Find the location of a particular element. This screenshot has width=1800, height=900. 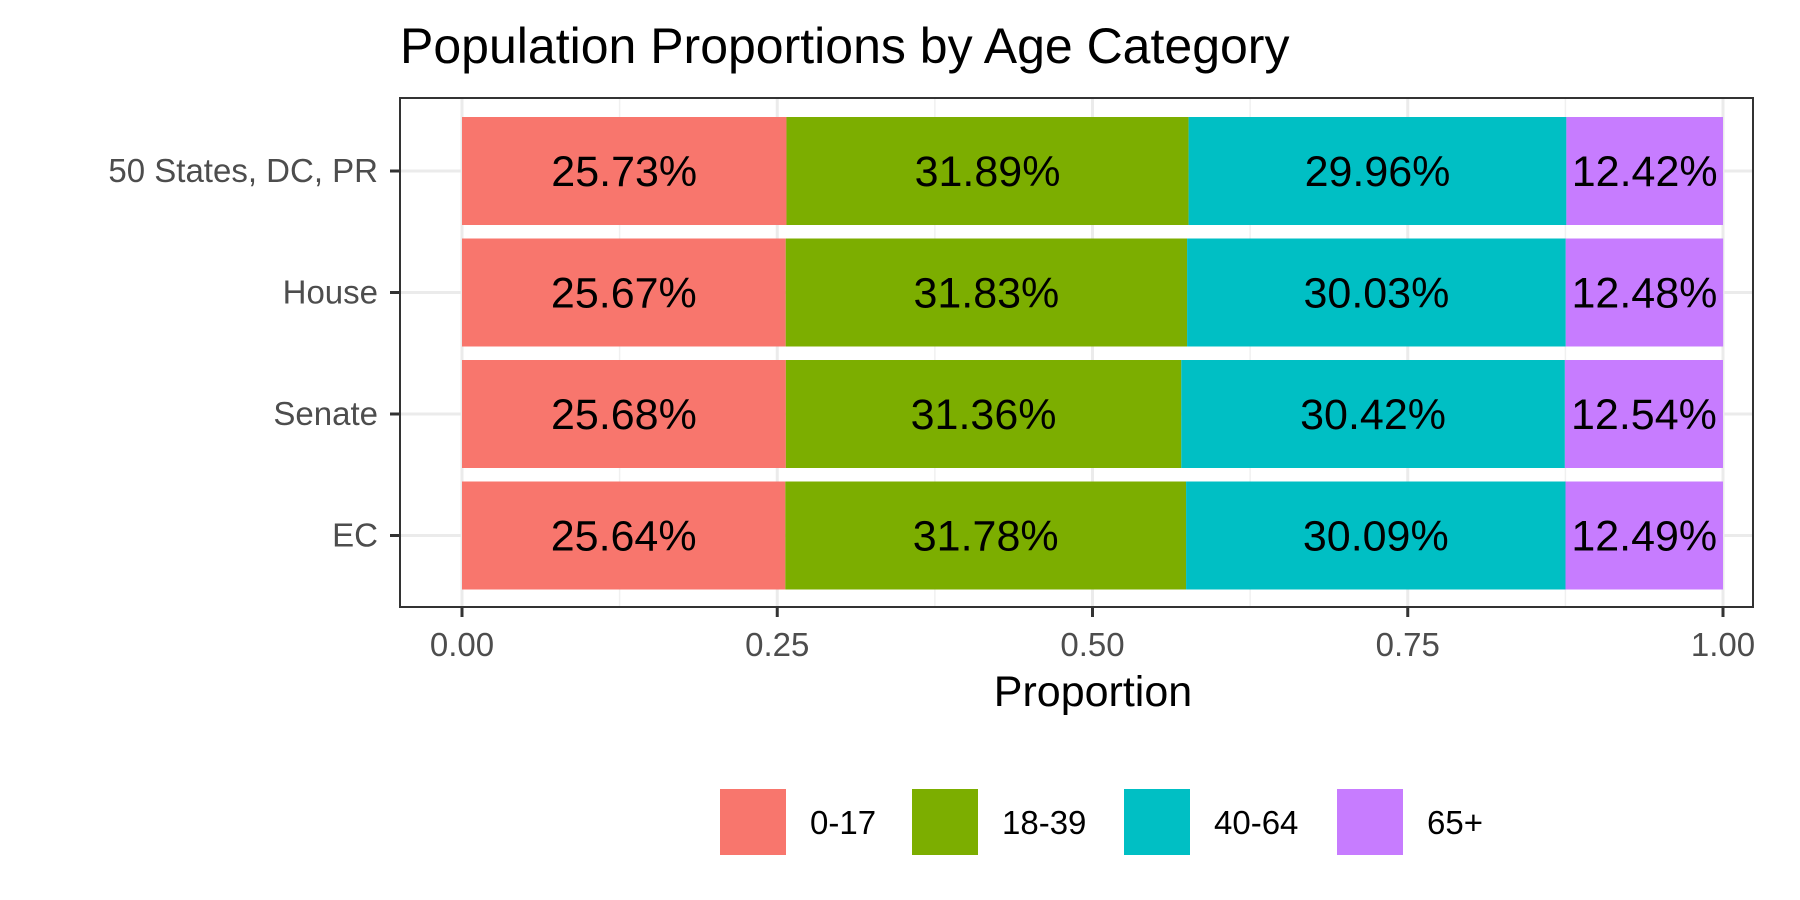

data-label: 25.67% is located at coordinates (624, 294).